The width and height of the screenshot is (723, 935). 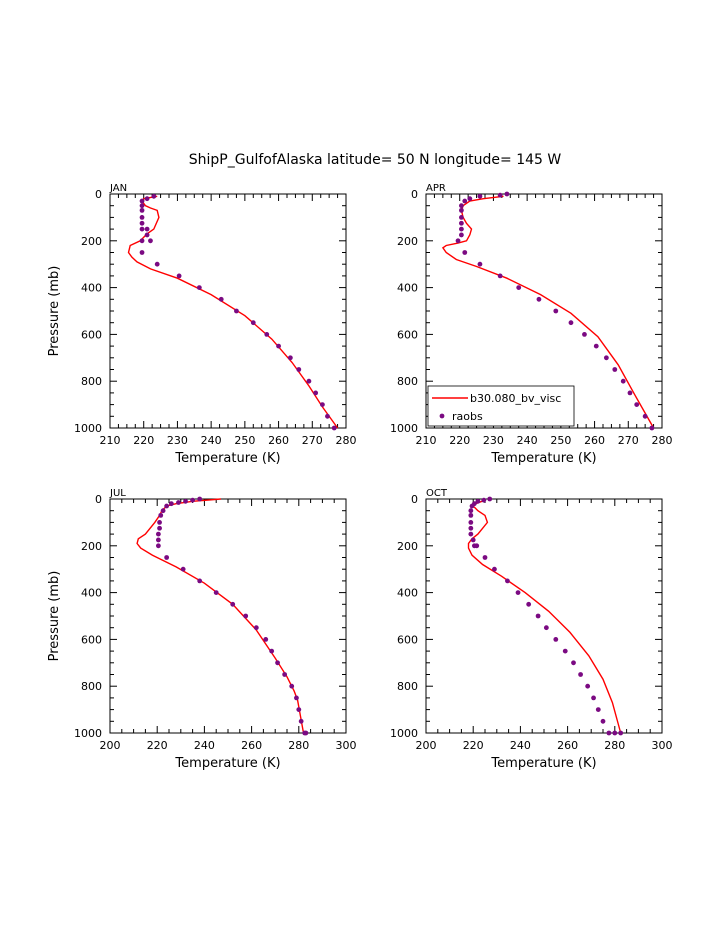 What do you see at coordinates (220, 616) in the screenshot?
I see `series-line-jul` at bounding box center [220, 616].